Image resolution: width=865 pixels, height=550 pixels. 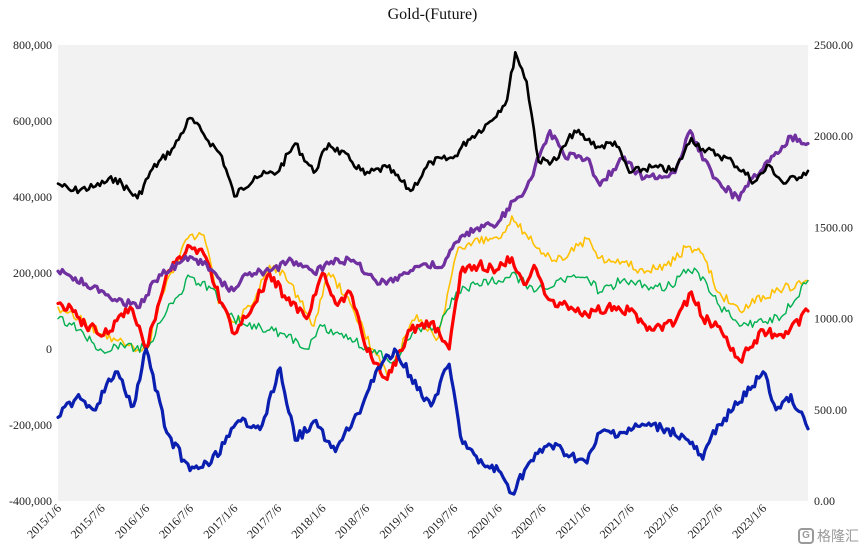 What do you see at coordinates (32, 273) in the screenshot?
I see `y-left-tick-label: 200,000` at bounding box center [32, 273].